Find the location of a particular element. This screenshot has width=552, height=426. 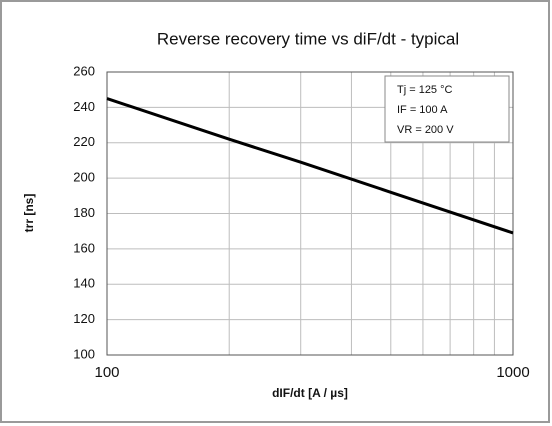

y-axis-label: trr [ns] is located at coordinates (29, 213).